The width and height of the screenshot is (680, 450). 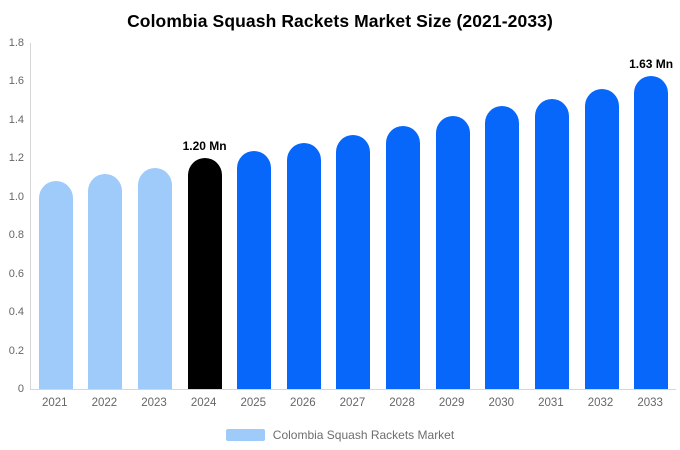 What do you see at coordinates (16, 158) in the screenshot?
I see `y-tick-label: 1.2` at bounding box center [16, 158].